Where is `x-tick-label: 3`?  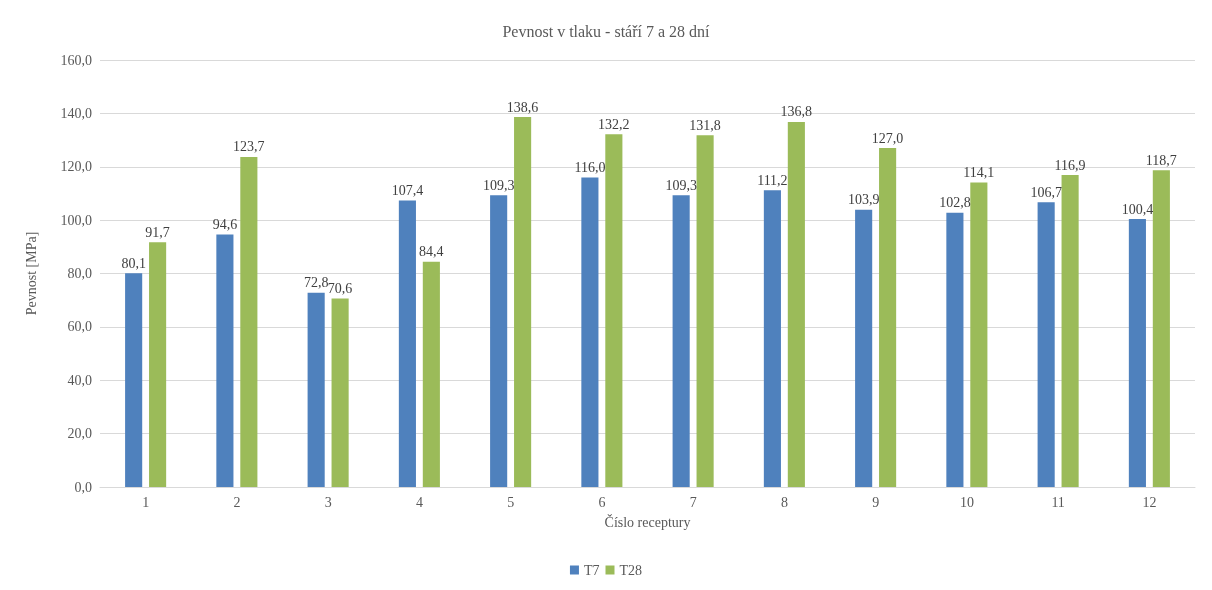 x-tick-label: 3 is located at coordinates (328, 502).